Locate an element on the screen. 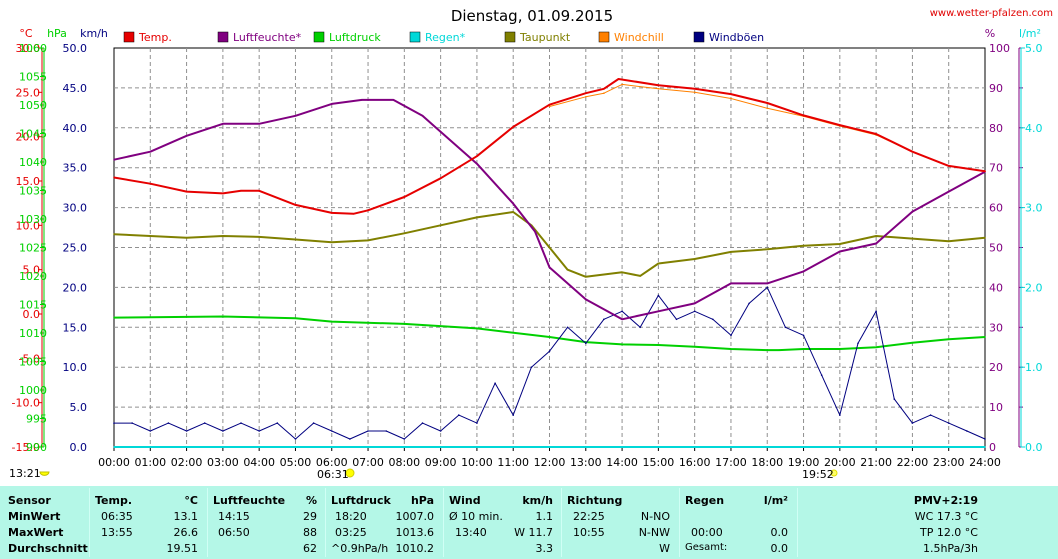  temp-max-time: 13:55 is located at coordinates (117, 532).